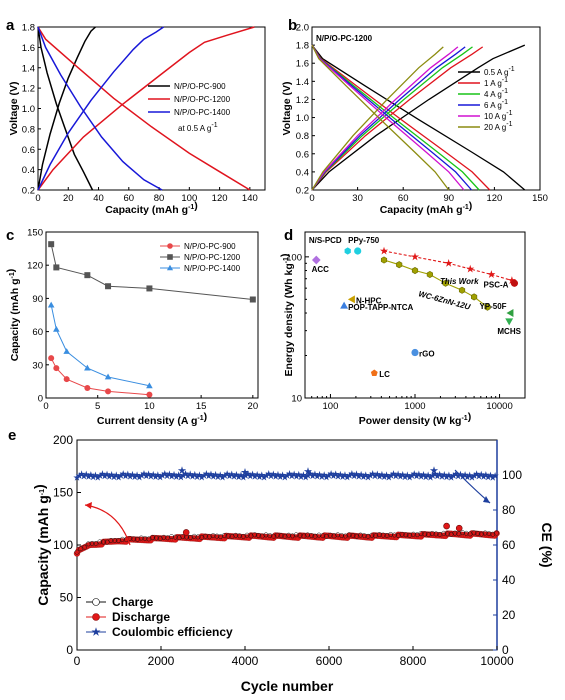 This screenshot has height=700, width=565. Describe the element at coordinates (202, 99) in the screenshot. I see `legend-label: N/P/O-PC-1200` at that location.